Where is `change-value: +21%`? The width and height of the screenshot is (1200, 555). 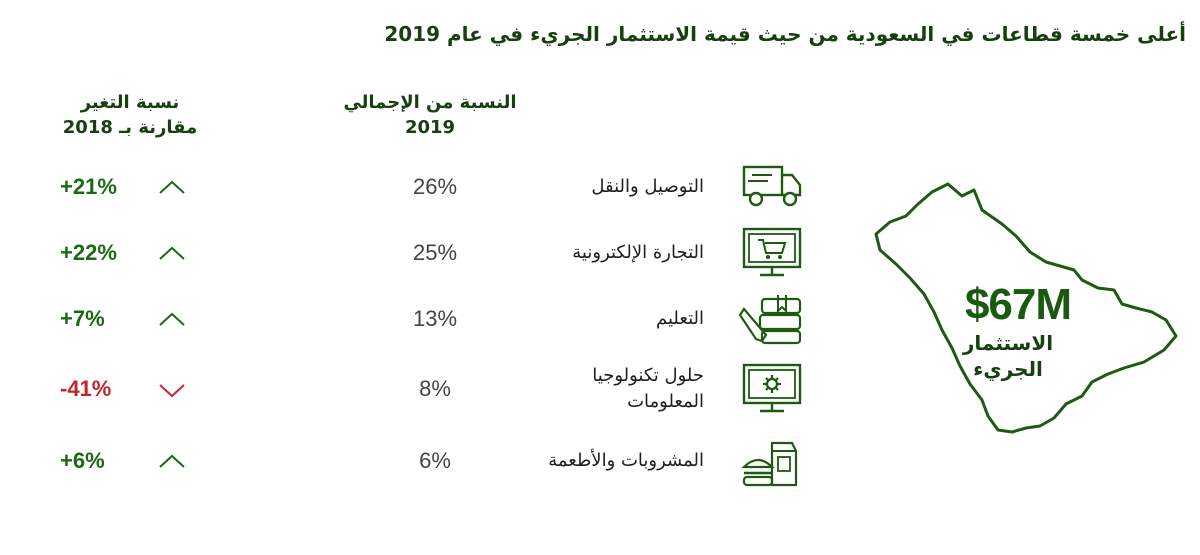
change-value: +21% is located at coordinates (88, 186).